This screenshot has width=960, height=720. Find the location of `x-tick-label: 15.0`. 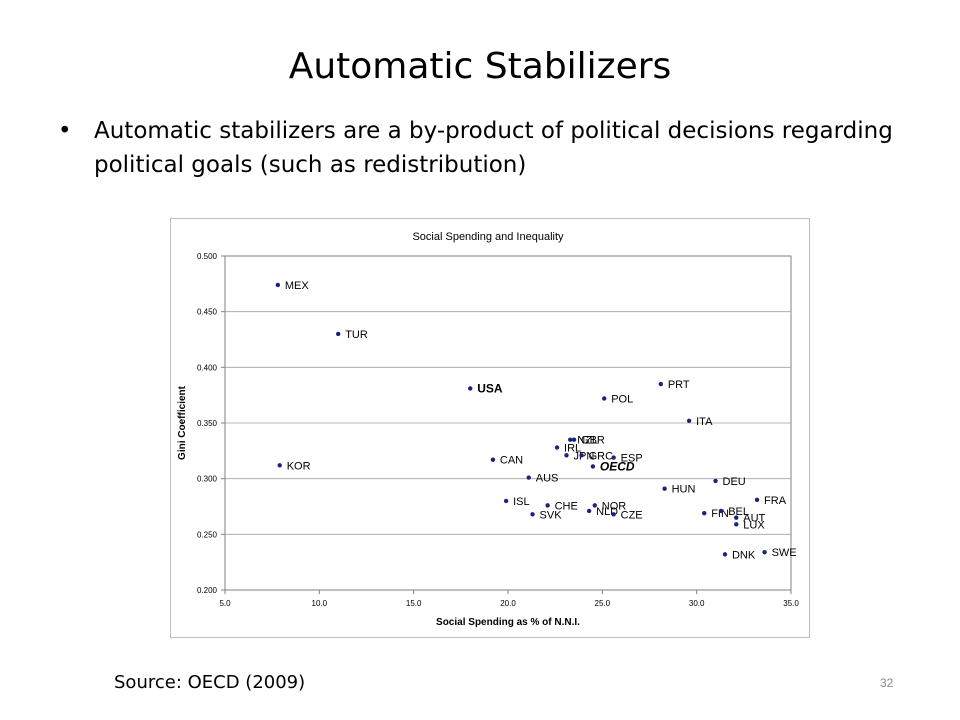

x-tick-label: 15.0 is located at coordinates (414, 603).